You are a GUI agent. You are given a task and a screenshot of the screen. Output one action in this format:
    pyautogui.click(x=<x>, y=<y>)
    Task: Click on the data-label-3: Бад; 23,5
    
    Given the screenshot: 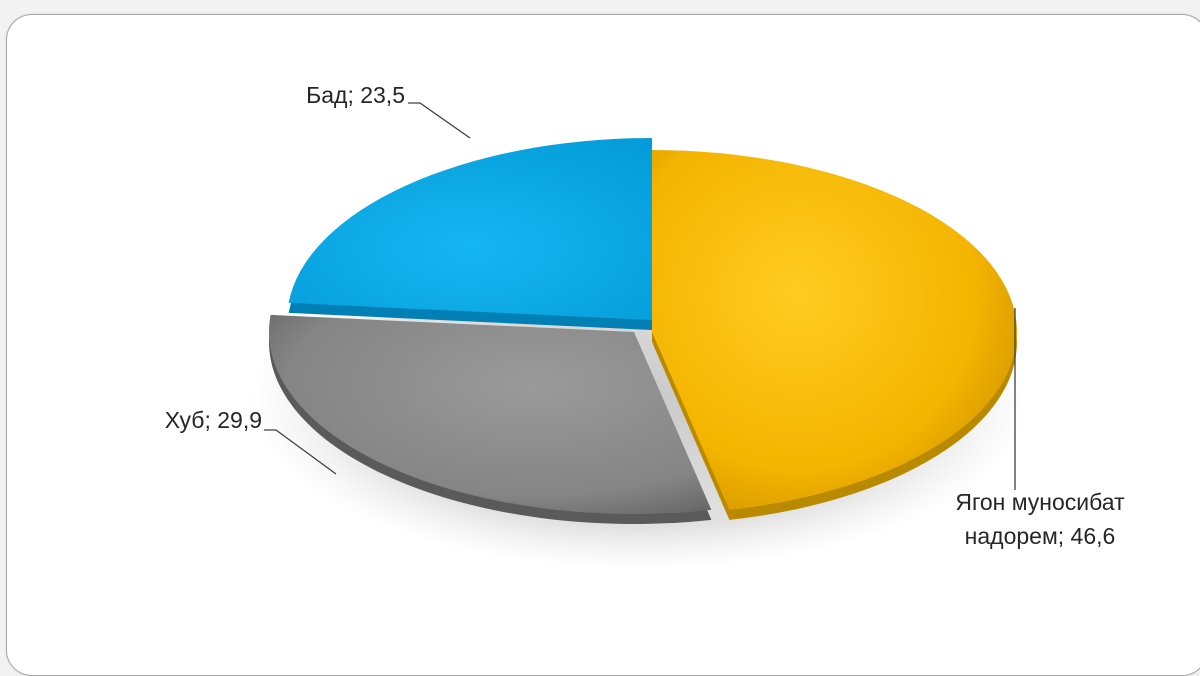 What is the action you would take?
    pyautogui.click(x=355, y=95)
    